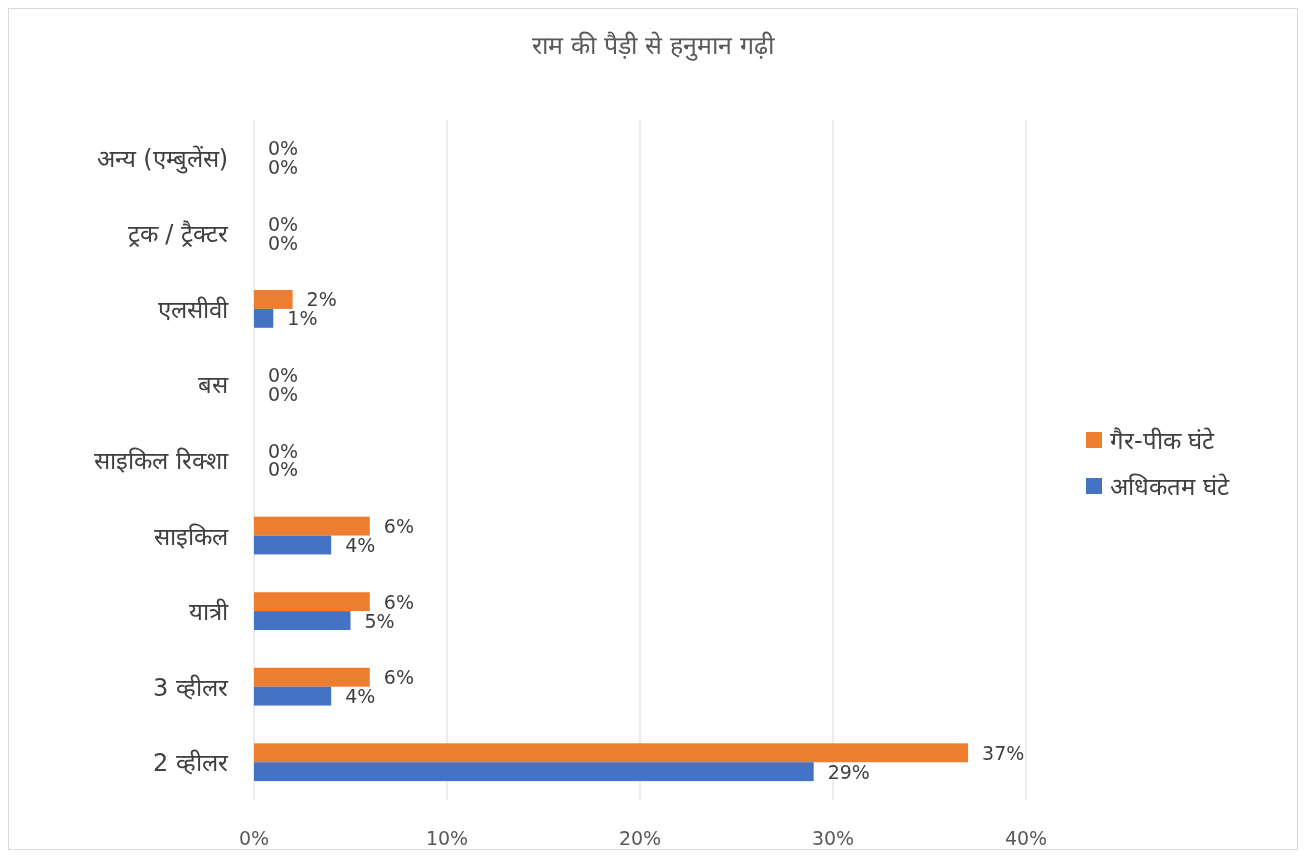  I want to click on y-tick-label: अन्य (एम्बुलेंस), so click(162, 159).